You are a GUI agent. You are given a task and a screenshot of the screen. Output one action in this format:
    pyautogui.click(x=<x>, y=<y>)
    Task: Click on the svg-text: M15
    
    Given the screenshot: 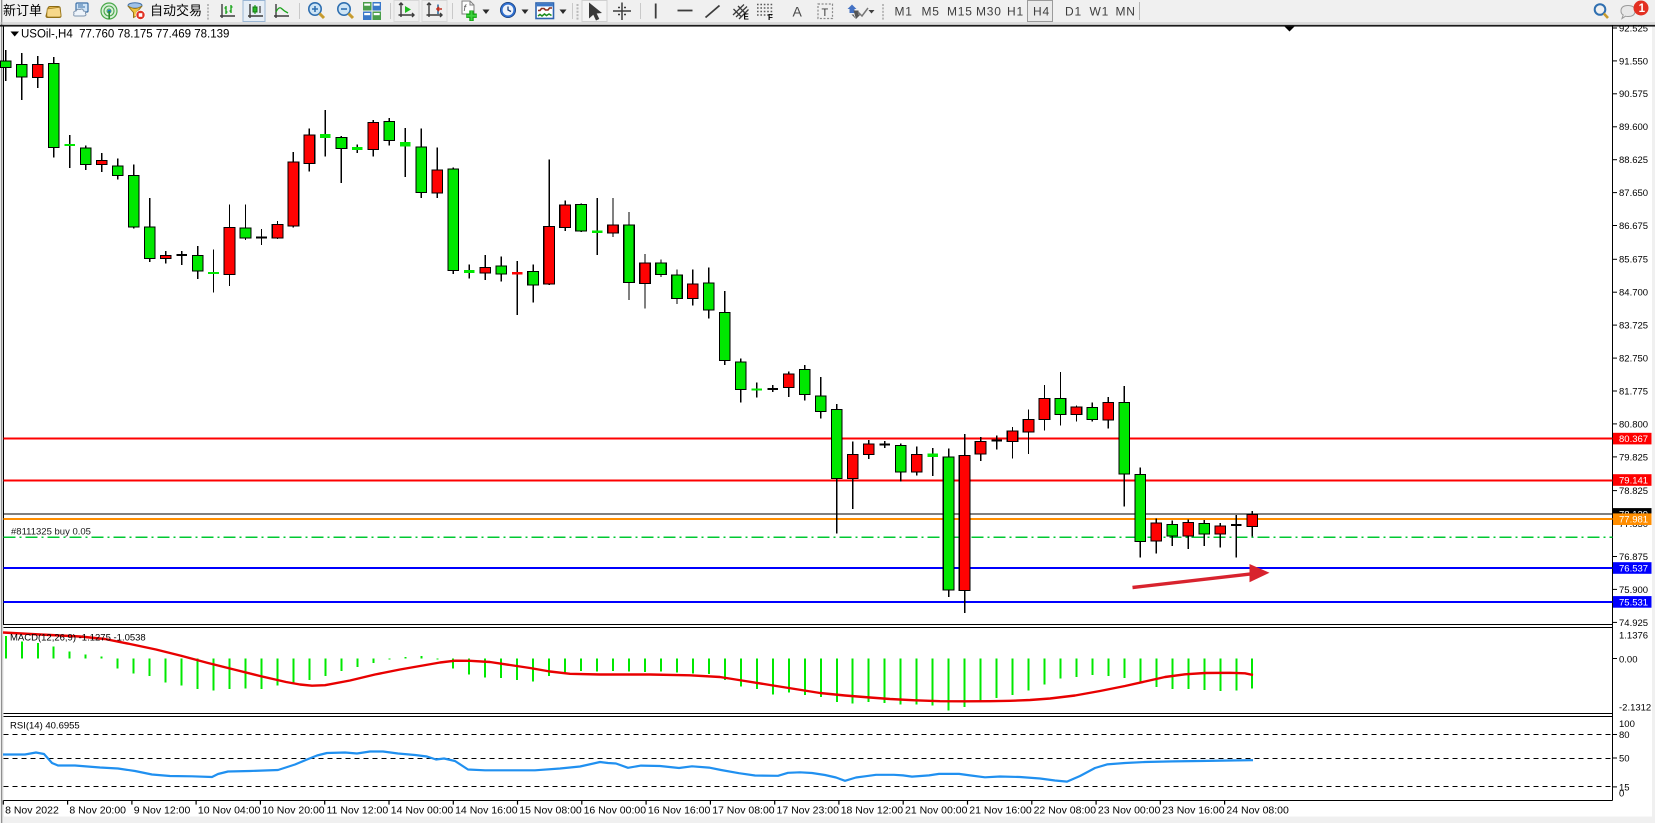 What is the action you would take?
    pyautogui.click(x=960, y=12)
    